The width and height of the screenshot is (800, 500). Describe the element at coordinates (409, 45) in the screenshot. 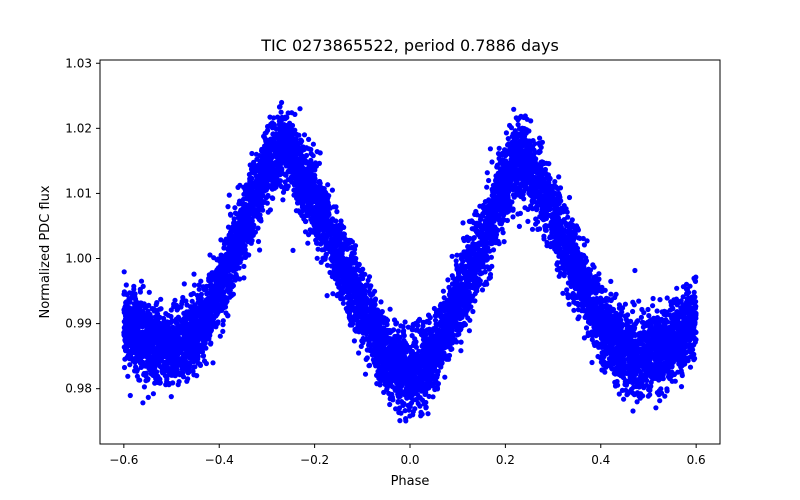

I see `chart-title: TIC 0273865522, period 0.7886 days` at that location.